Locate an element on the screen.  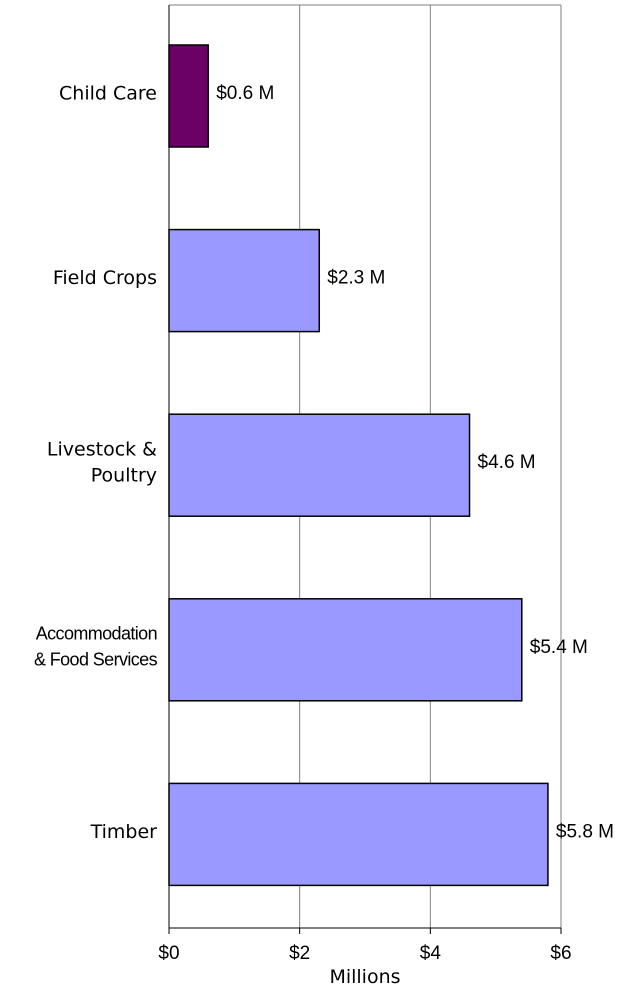
data-label: $5.8 M is located at coordinates (585, 831).